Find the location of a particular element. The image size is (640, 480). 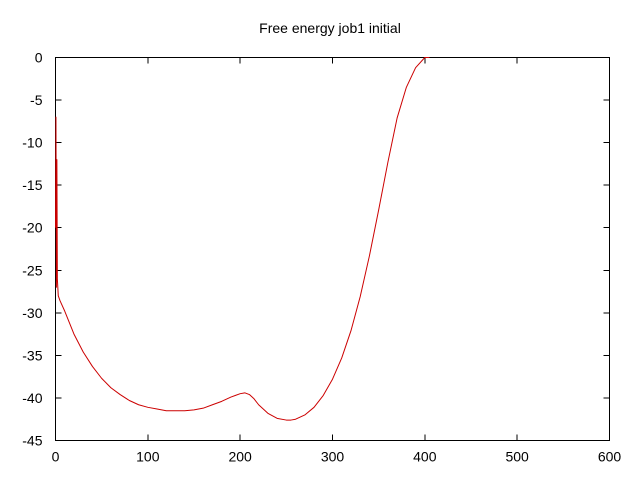

x-tick-label: 300 is located at coordinates (333, 457).